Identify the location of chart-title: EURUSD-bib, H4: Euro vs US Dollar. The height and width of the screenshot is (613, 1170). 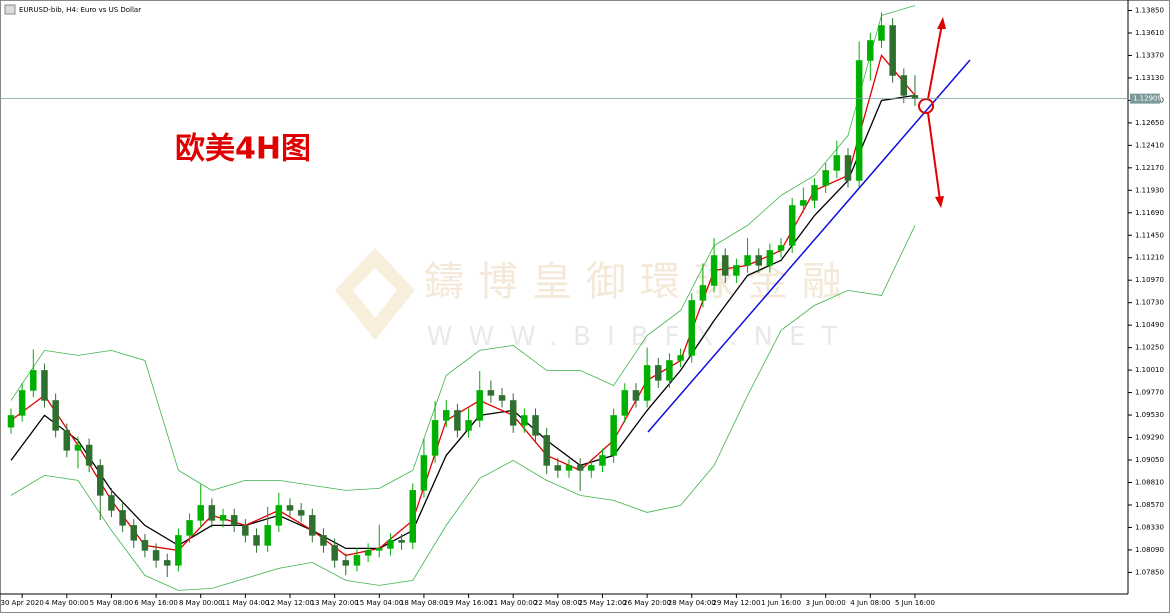
(80, 10).